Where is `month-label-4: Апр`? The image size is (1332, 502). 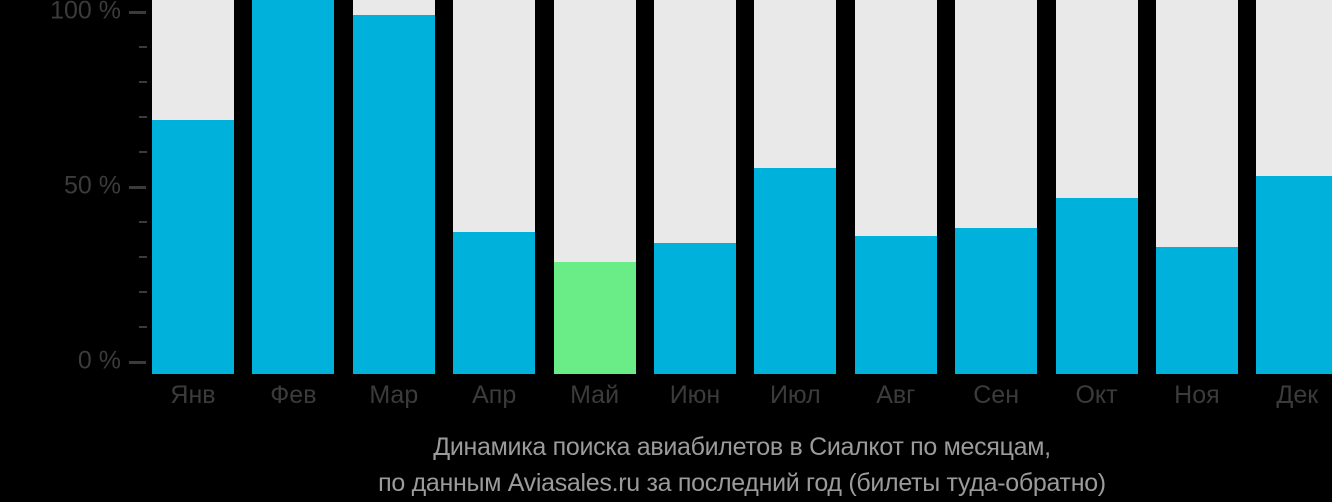
month-label-4: Апр is located at coordinates (494, 395).